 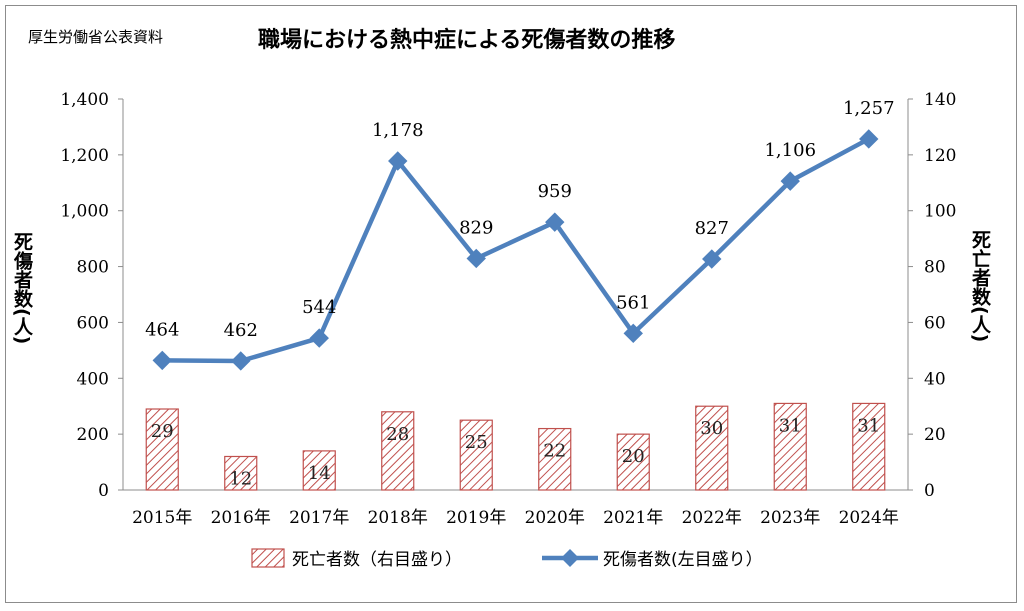 What do you see at coordinates (712, 228) in the screenshot?
I see `casualty-value-label: 827` at bounding box center [712, 228].